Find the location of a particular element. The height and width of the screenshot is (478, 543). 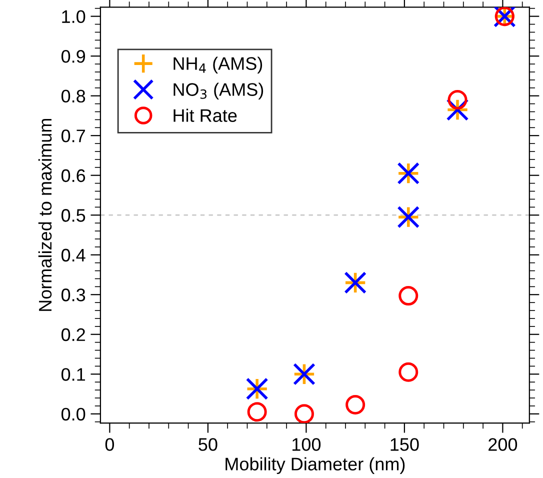

legend-label: NO$_{3}$ (AMS) is located at coordinates (219, 91).